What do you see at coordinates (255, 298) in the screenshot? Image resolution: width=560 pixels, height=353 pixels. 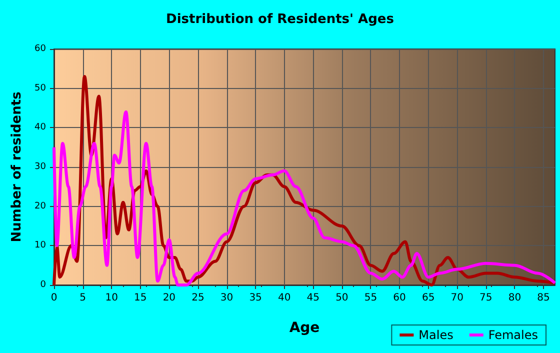 I see `x-tick-label: 35` at bounding box center [255, 298].